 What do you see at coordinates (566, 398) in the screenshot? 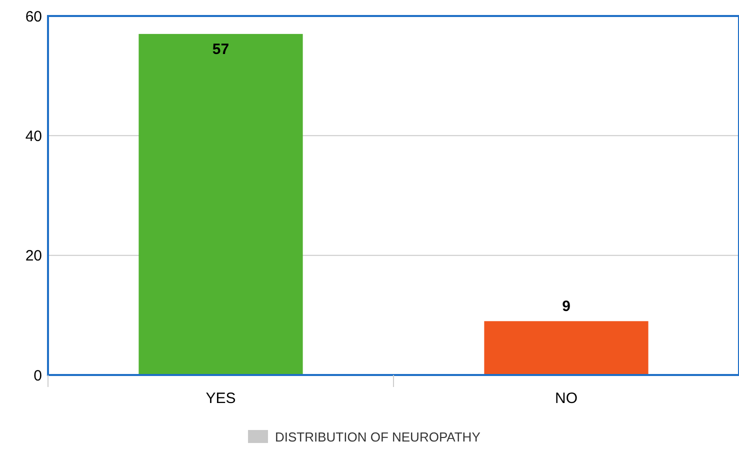
I see `x-tick-label: NO` at bounding box center [566, 398].